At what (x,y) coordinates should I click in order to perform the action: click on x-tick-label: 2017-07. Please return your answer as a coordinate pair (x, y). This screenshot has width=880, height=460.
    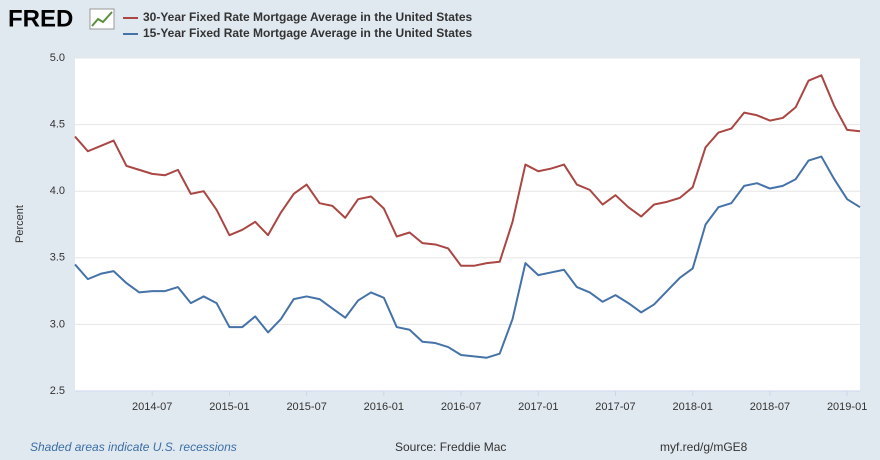
    Looking at the image, I should click on (615, 407).